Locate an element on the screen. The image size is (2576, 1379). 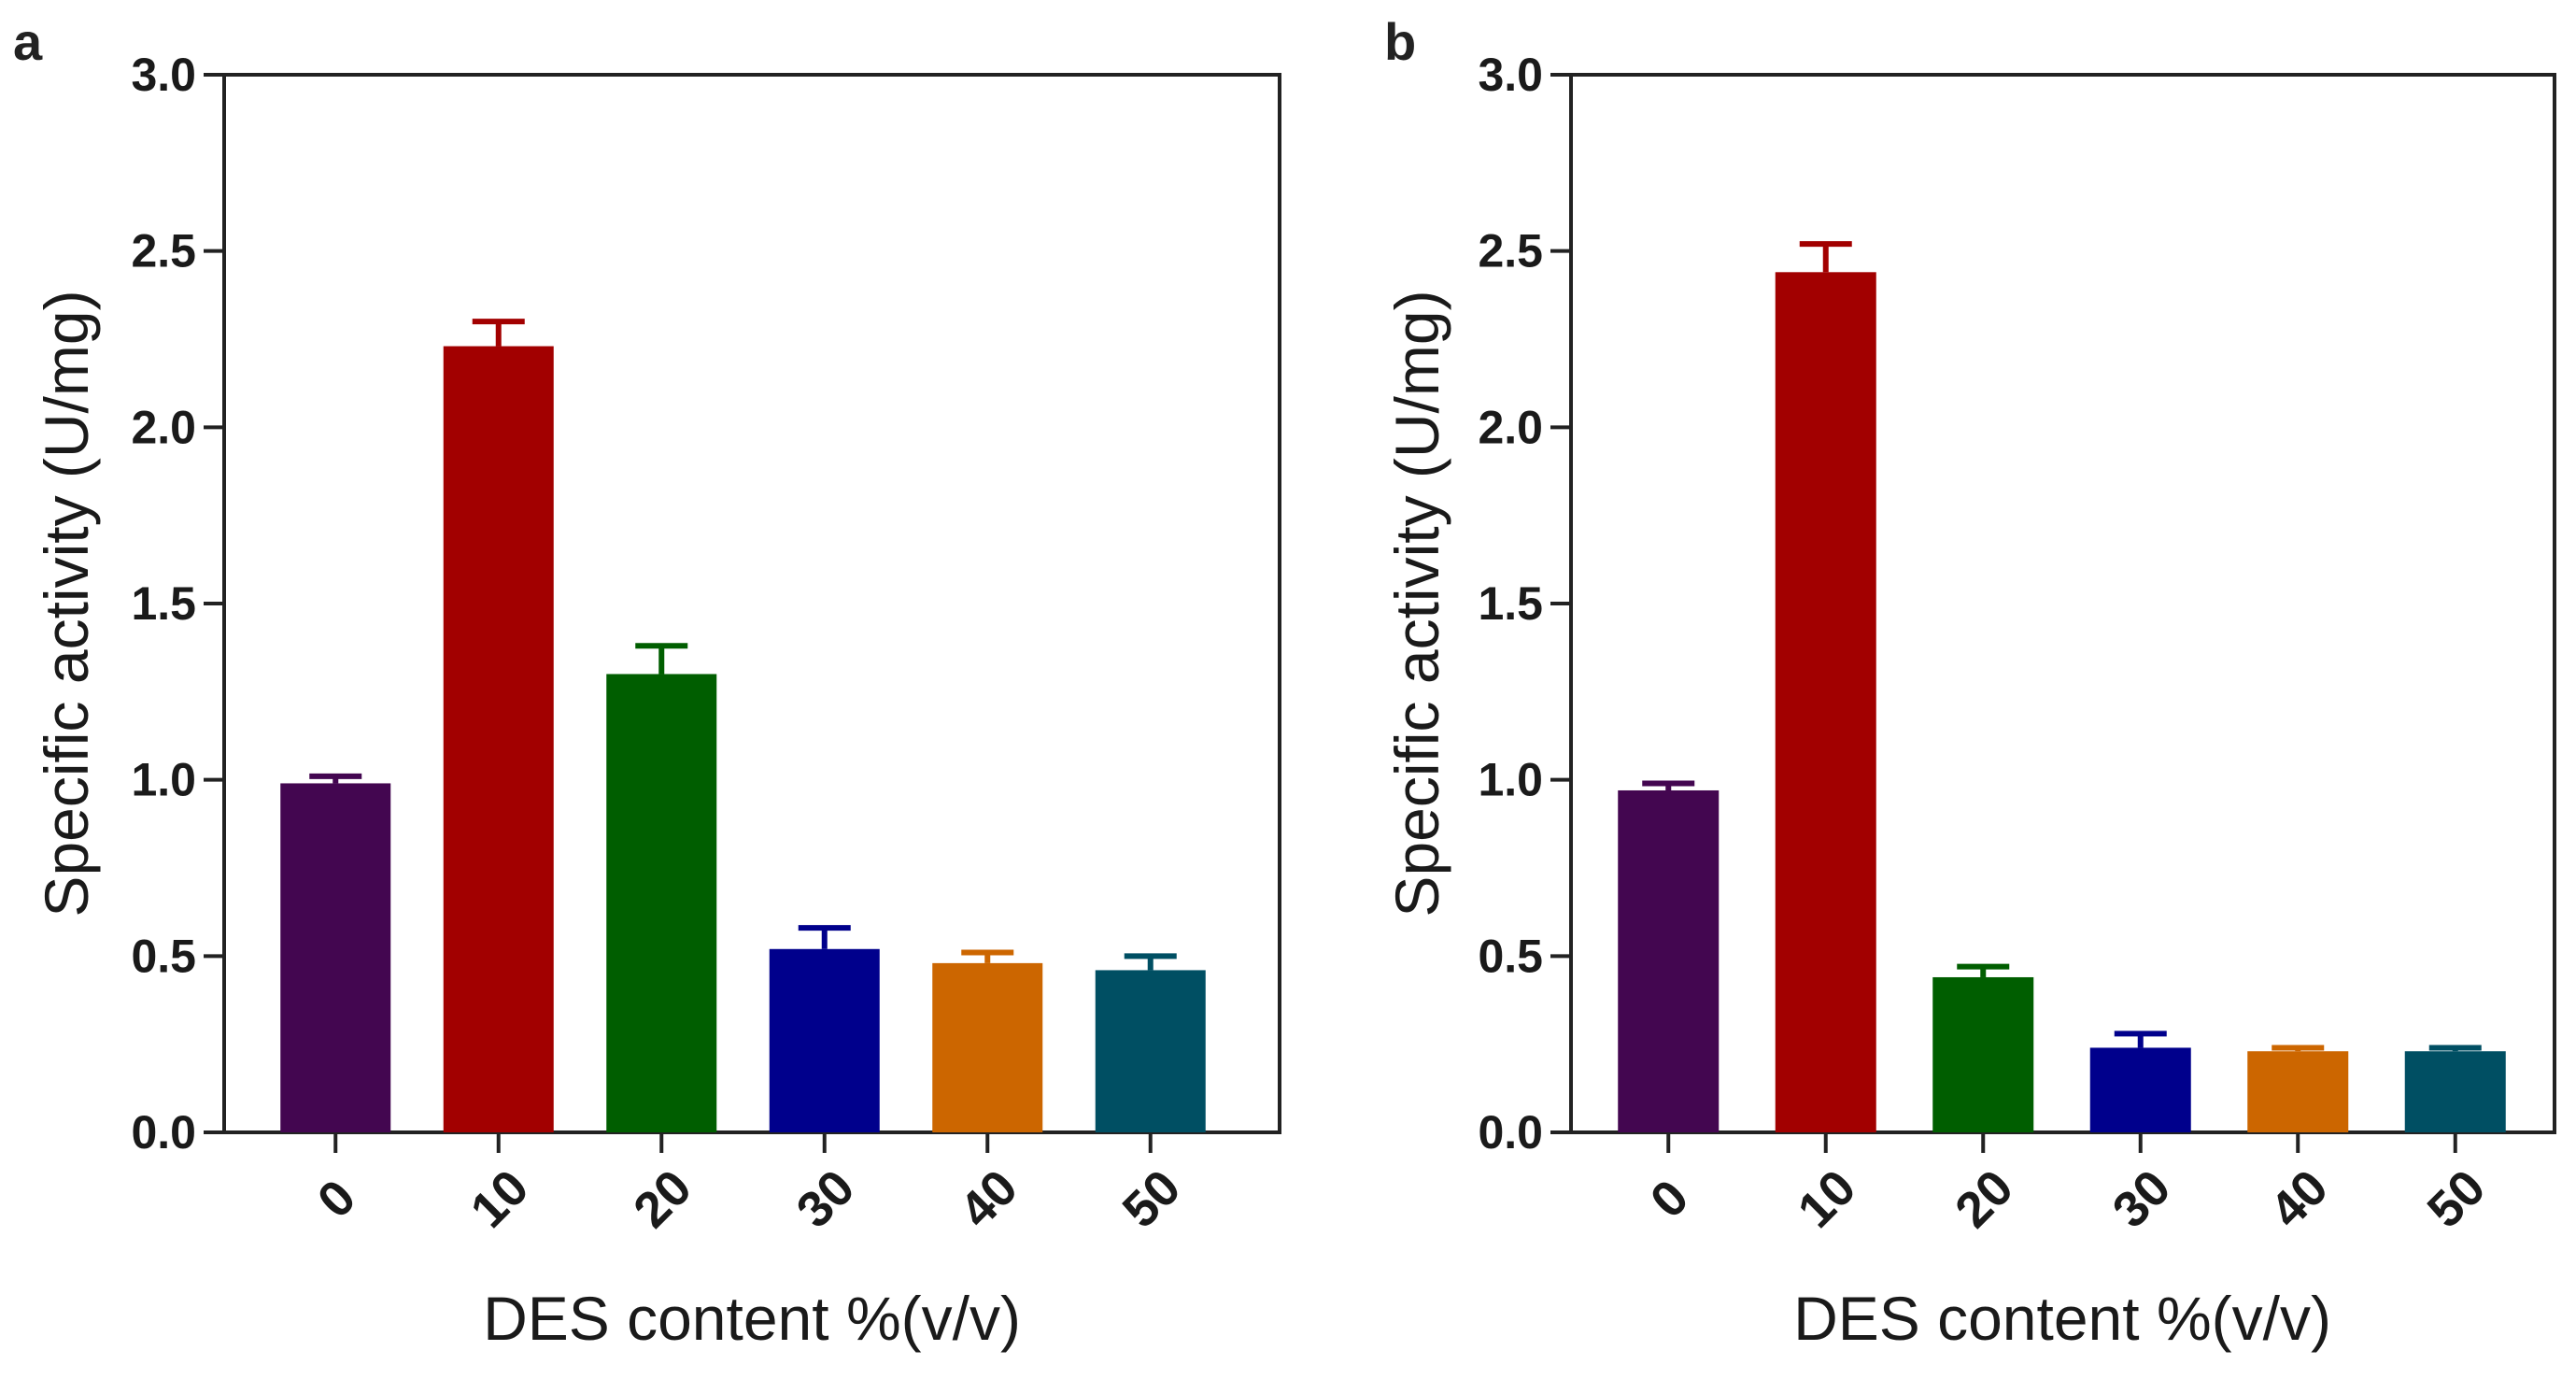
panel-label: b is located at coordinates (1400, 41).